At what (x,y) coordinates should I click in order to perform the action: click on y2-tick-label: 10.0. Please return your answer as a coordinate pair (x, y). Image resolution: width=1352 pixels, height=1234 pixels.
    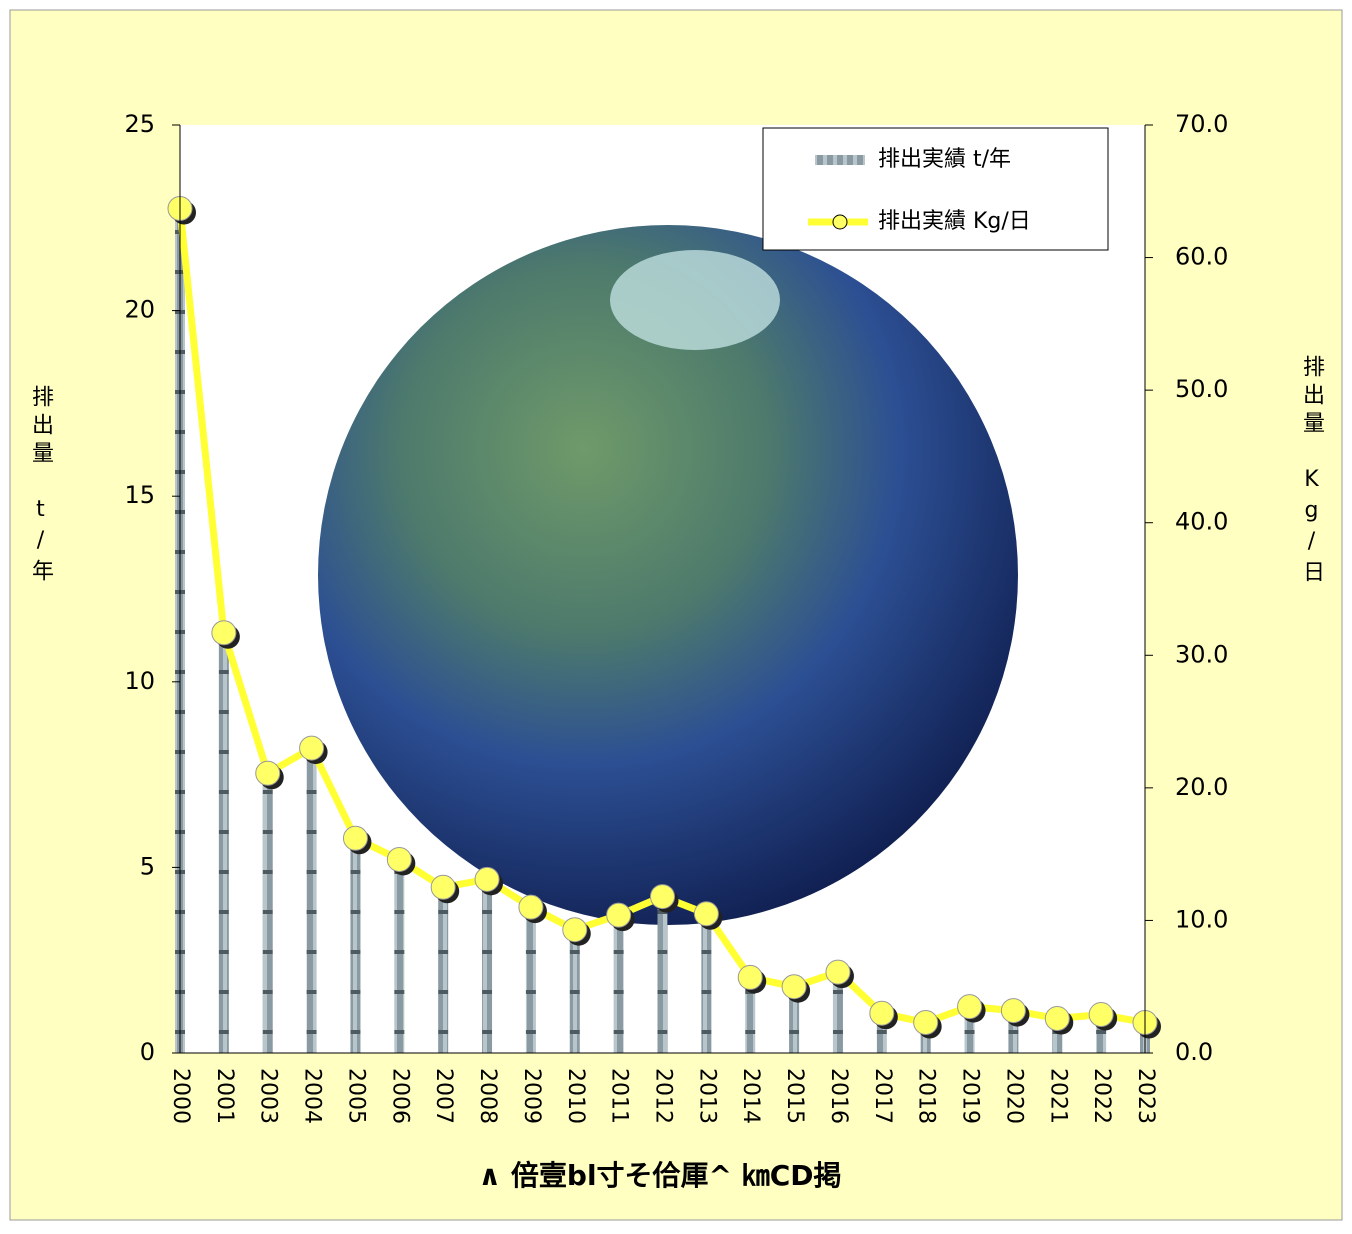
    Looking at the image, I should click on (1201, 919).